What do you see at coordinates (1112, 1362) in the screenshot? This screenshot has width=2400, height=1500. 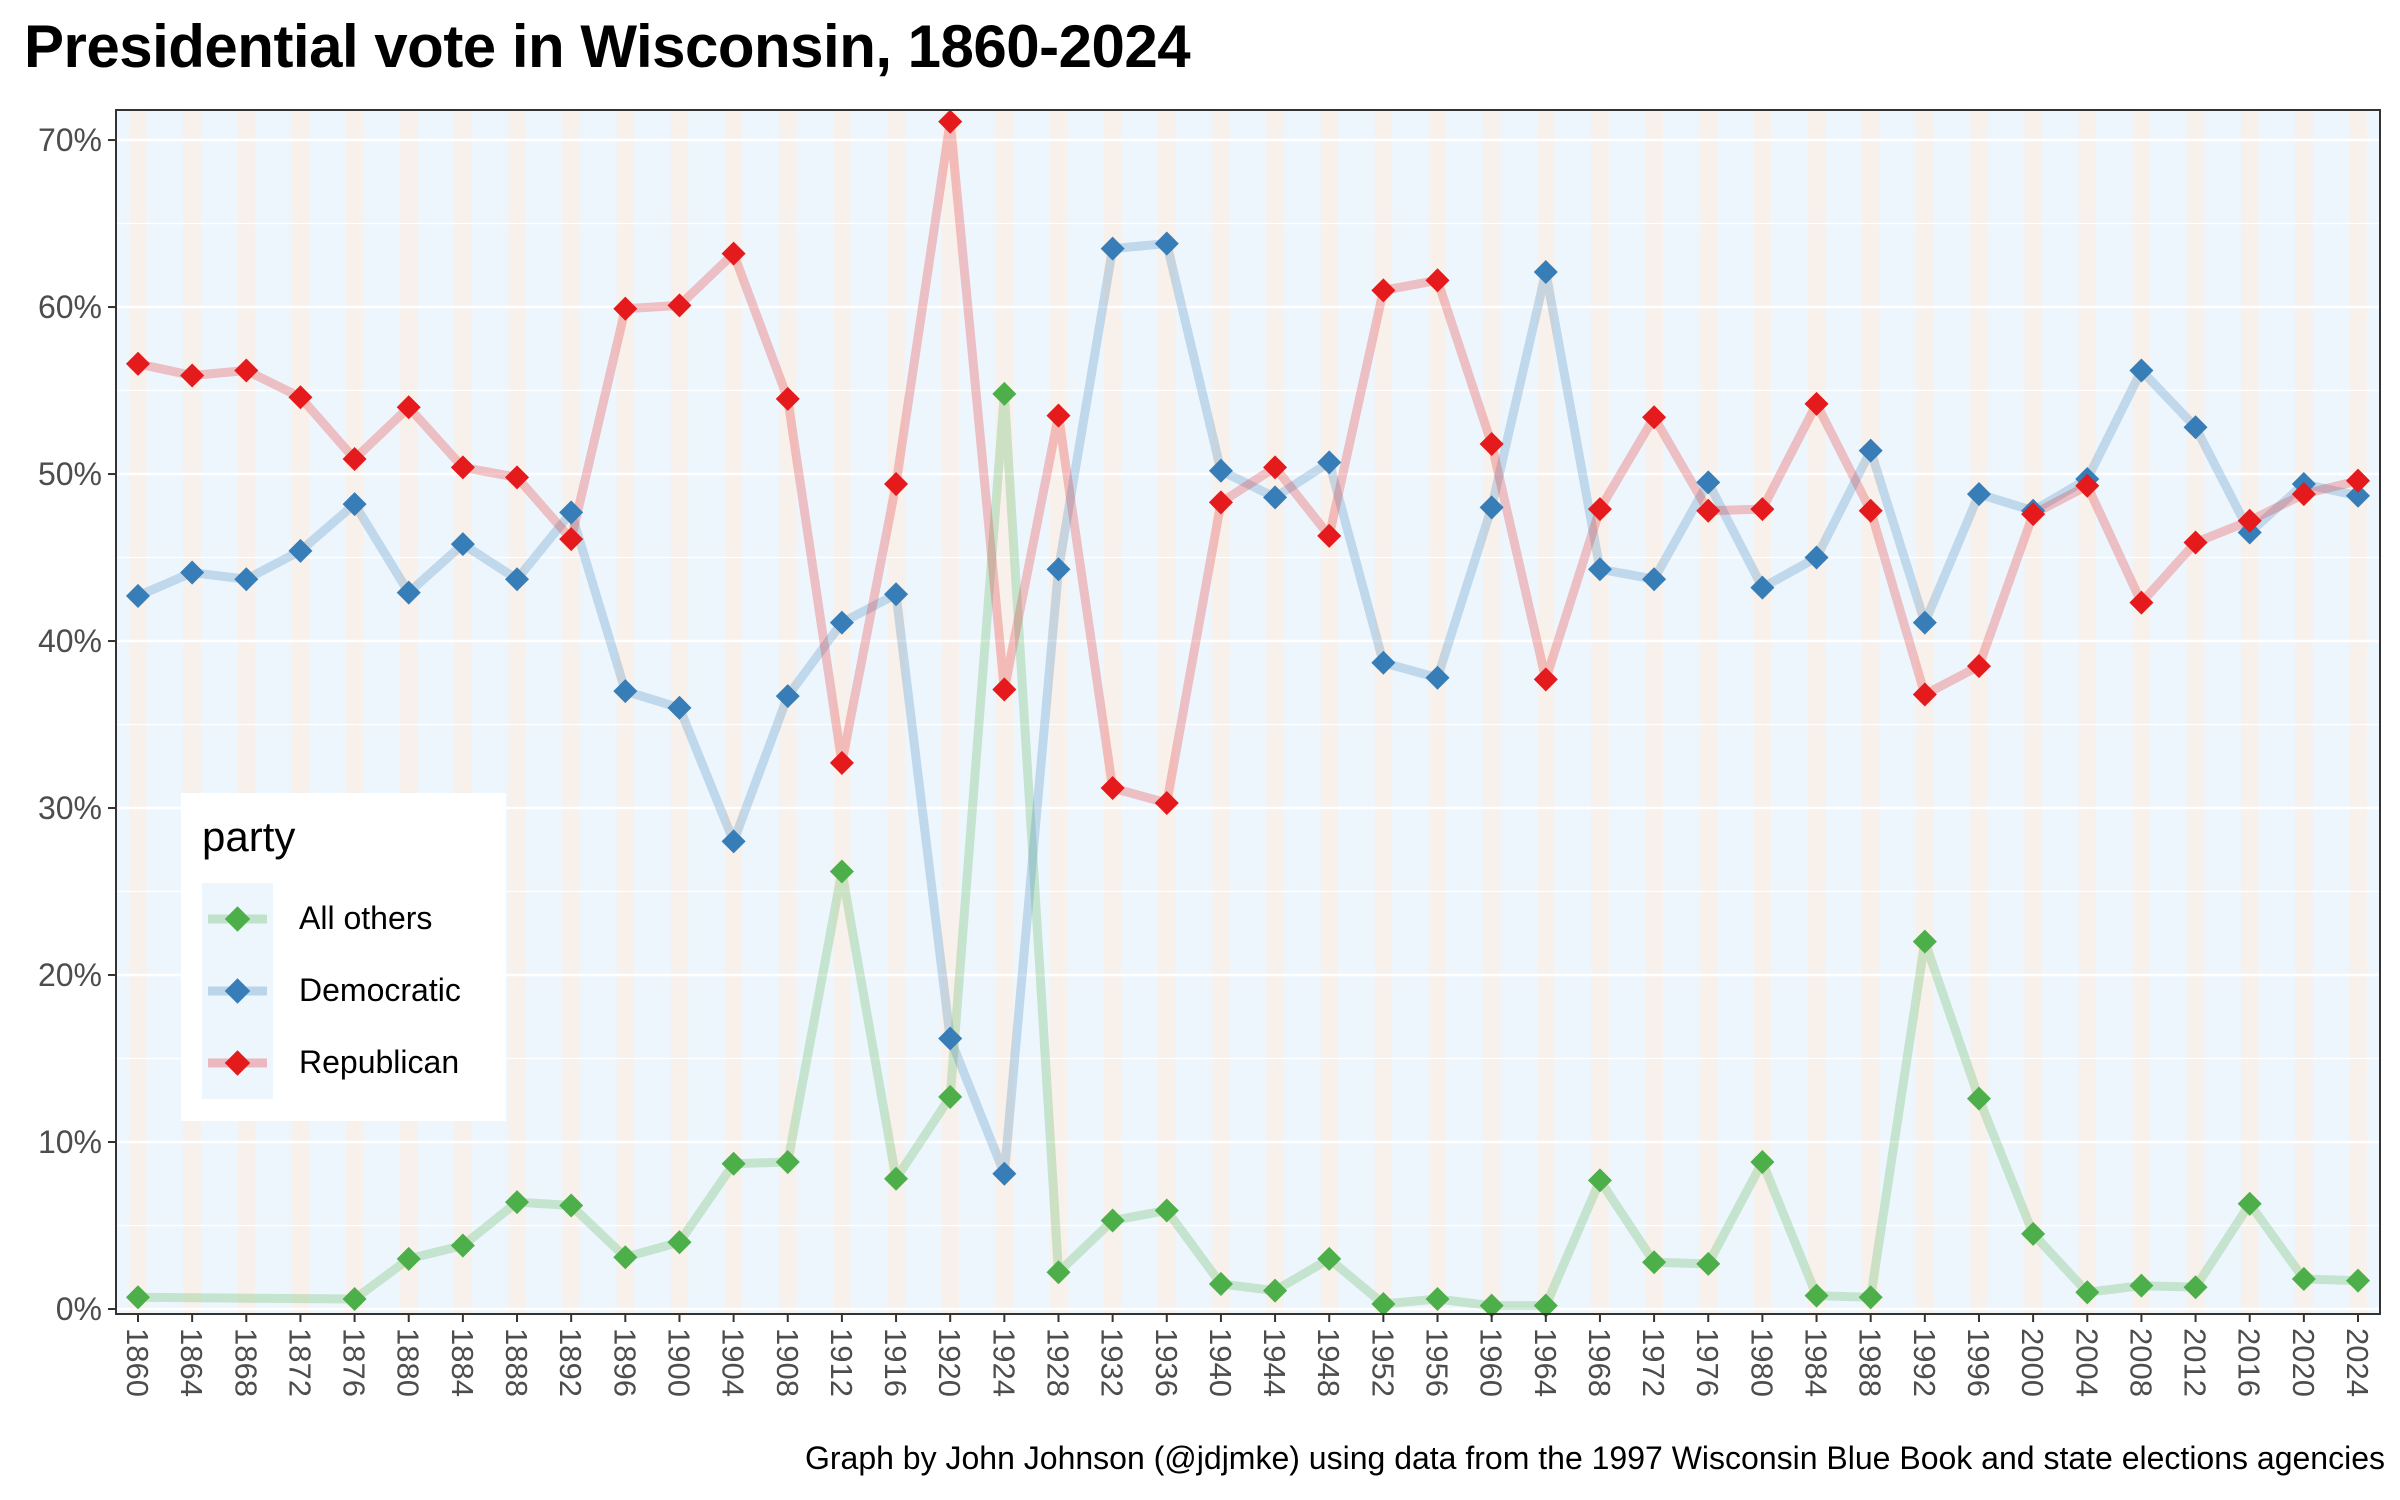 I see `x-tick-label: 1932` at bounding box center [1112, 1362].